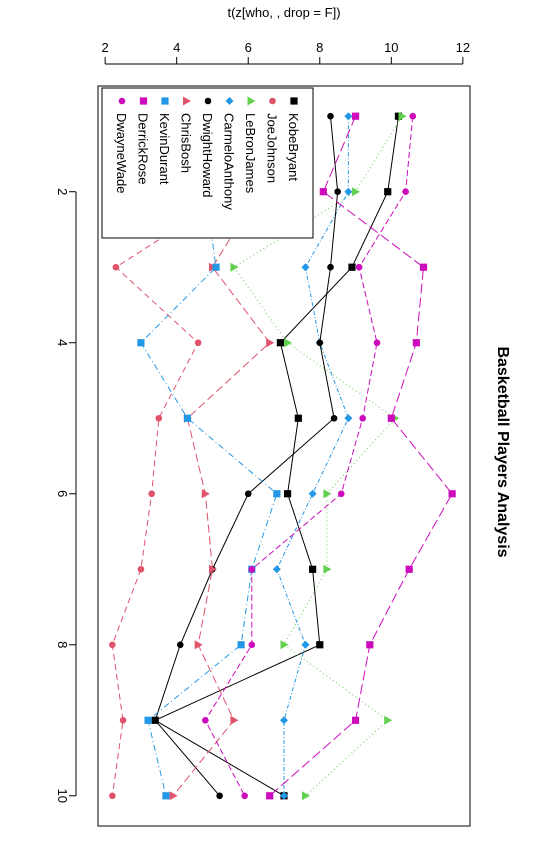  Describe the element at coordinates (186, 143) in the screenshot. I see `legend-label: ChrisBosh` at that location.